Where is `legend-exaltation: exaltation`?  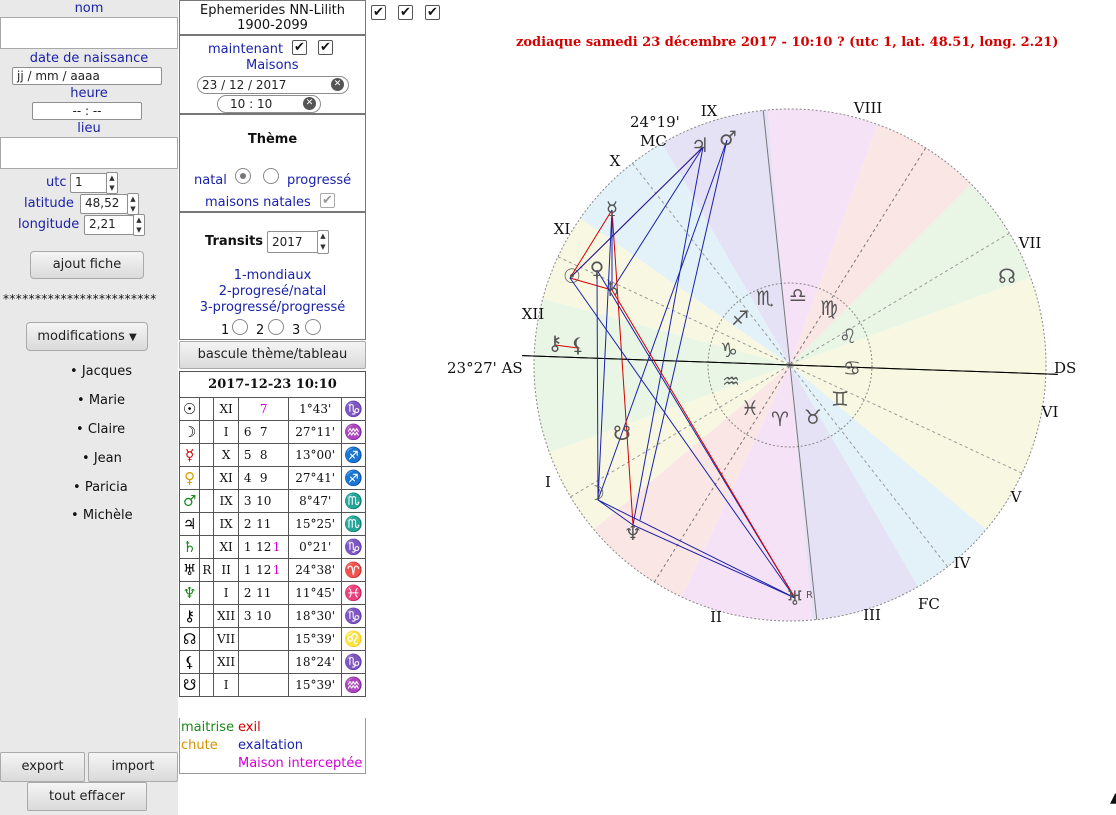
legend-exaltation: exaltation is located at coordinates (271, 745).